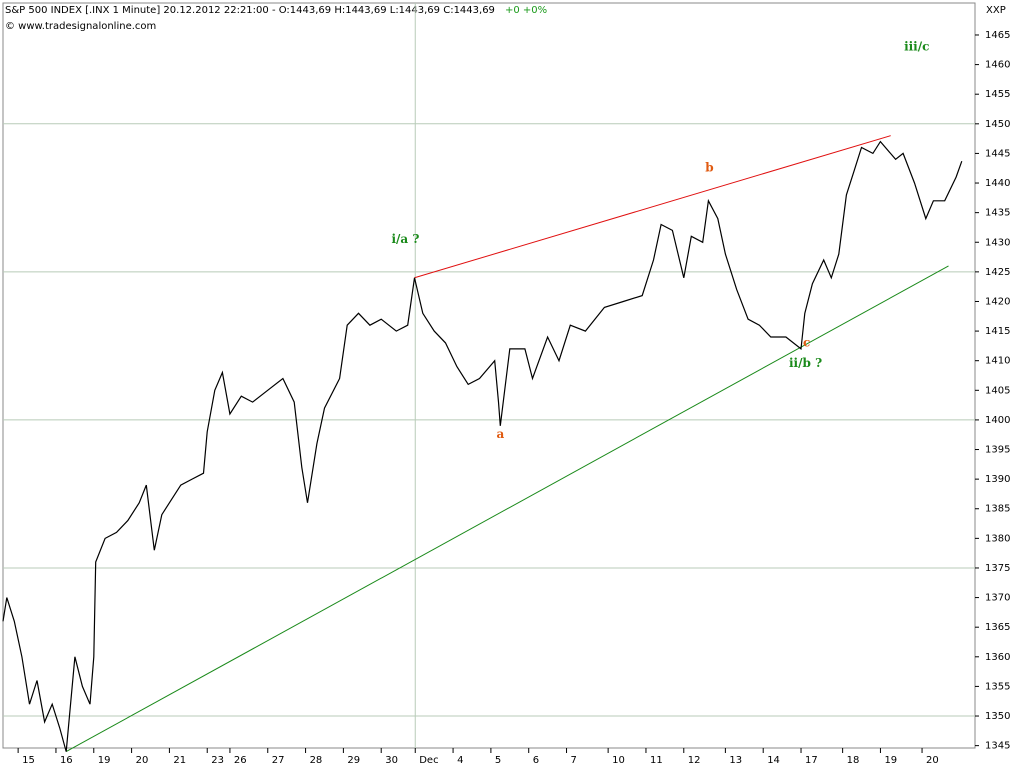 This screenshot has height=768, width=1024. Describe the element at coordinates (391, 760) in the screenshot. I see `x-tick-label: 30` at that location.